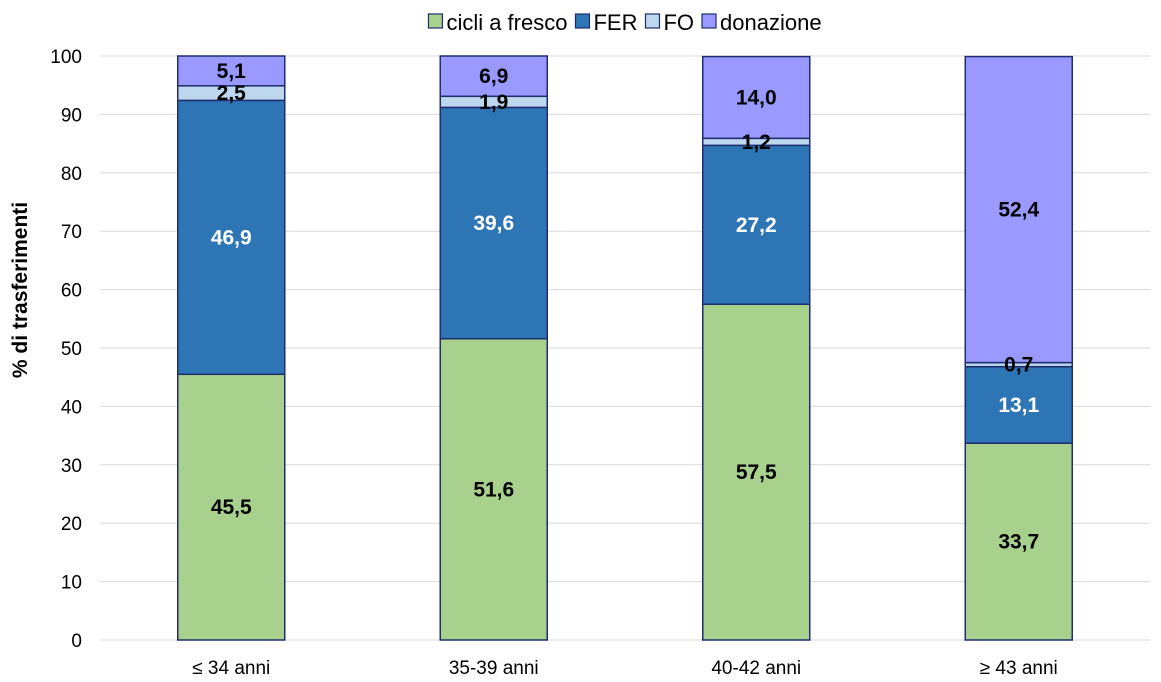  I want to click on legend: cicli a fresco FER FO donazione, so click(624, 22).